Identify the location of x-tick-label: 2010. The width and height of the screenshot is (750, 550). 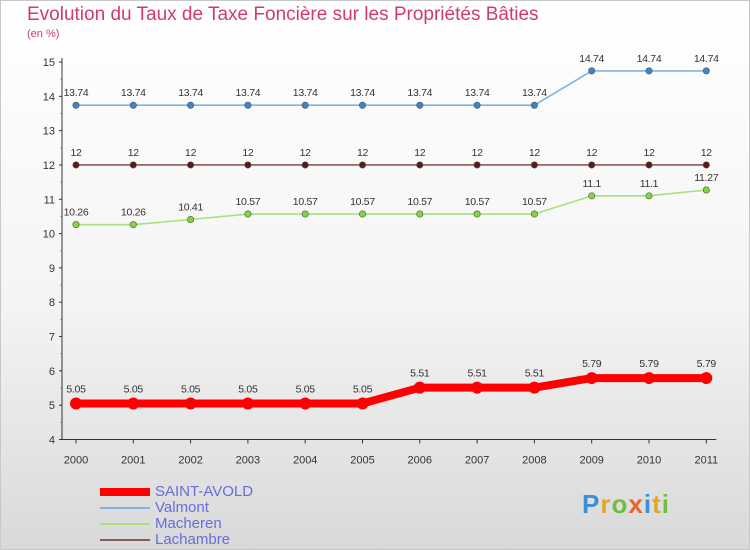
(649, 461).